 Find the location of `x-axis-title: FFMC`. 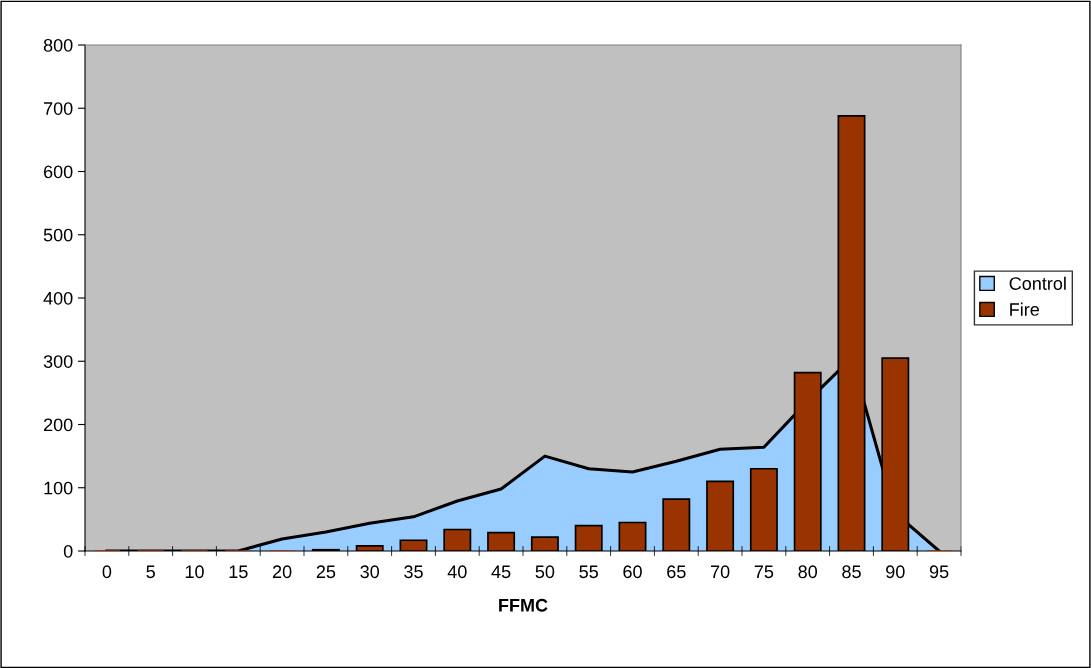

x-axis-title: FFMC is located at coordinates (523, 605).